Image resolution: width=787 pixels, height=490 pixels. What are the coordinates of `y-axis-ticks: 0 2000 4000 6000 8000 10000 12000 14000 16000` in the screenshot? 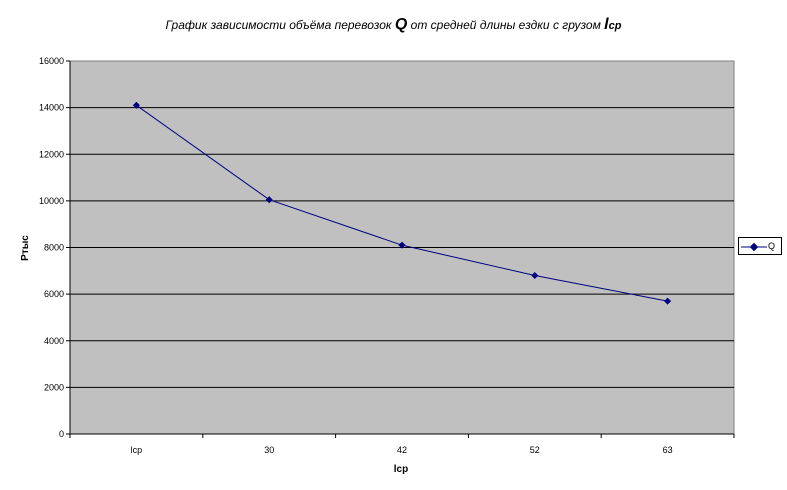 It's located at (54, 247).